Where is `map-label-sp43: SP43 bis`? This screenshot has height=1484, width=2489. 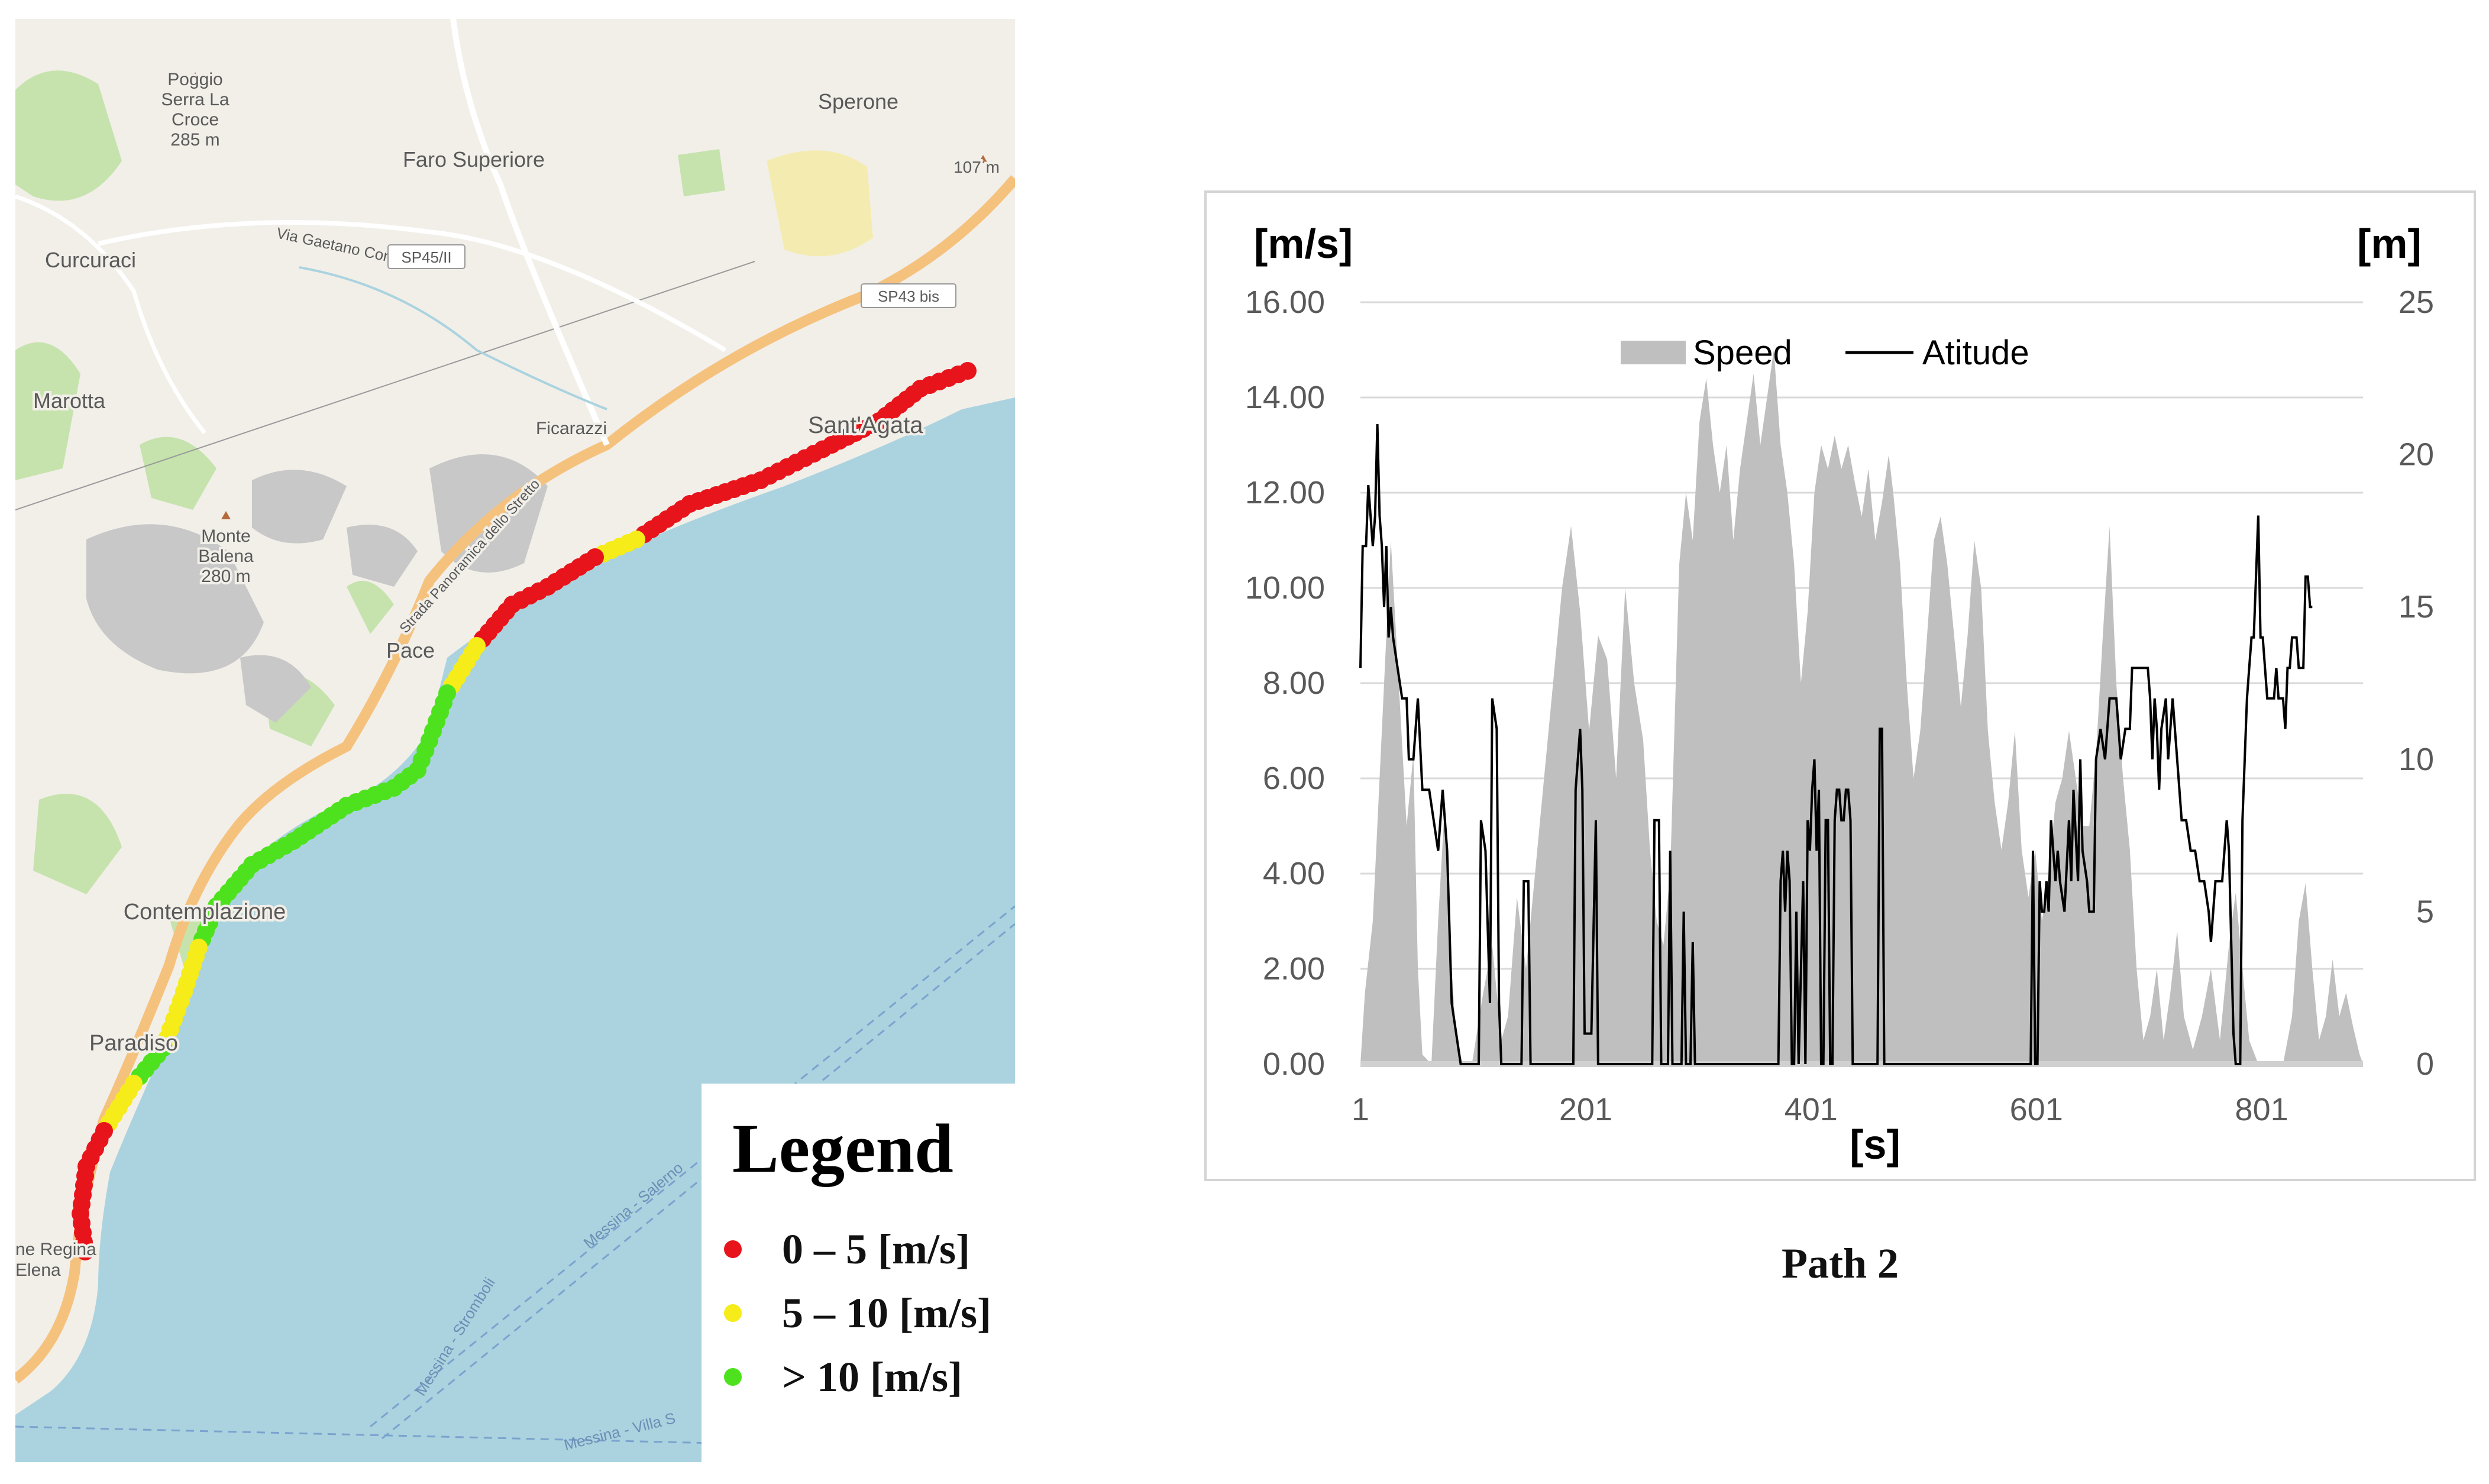 map-label-sp43: SP43 bis is located at coordinates (908, 296).